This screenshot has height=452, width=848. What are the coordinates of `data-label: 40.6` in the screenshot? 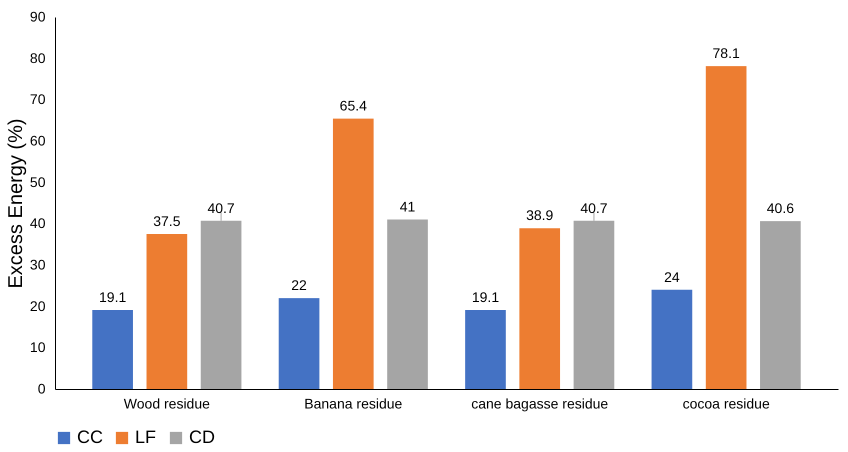 It's located at (780, 208).